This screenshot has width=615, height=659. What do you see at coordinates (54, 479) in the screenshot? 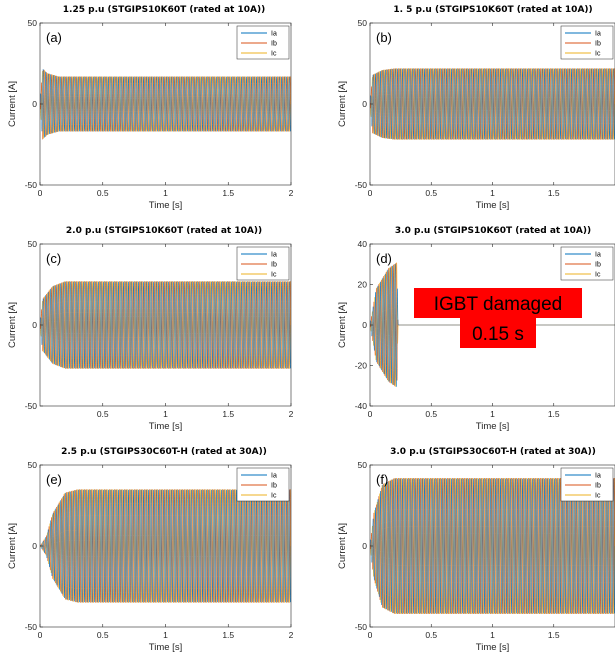
I see `panel-label: (e)` at bounding box center [54, 479].